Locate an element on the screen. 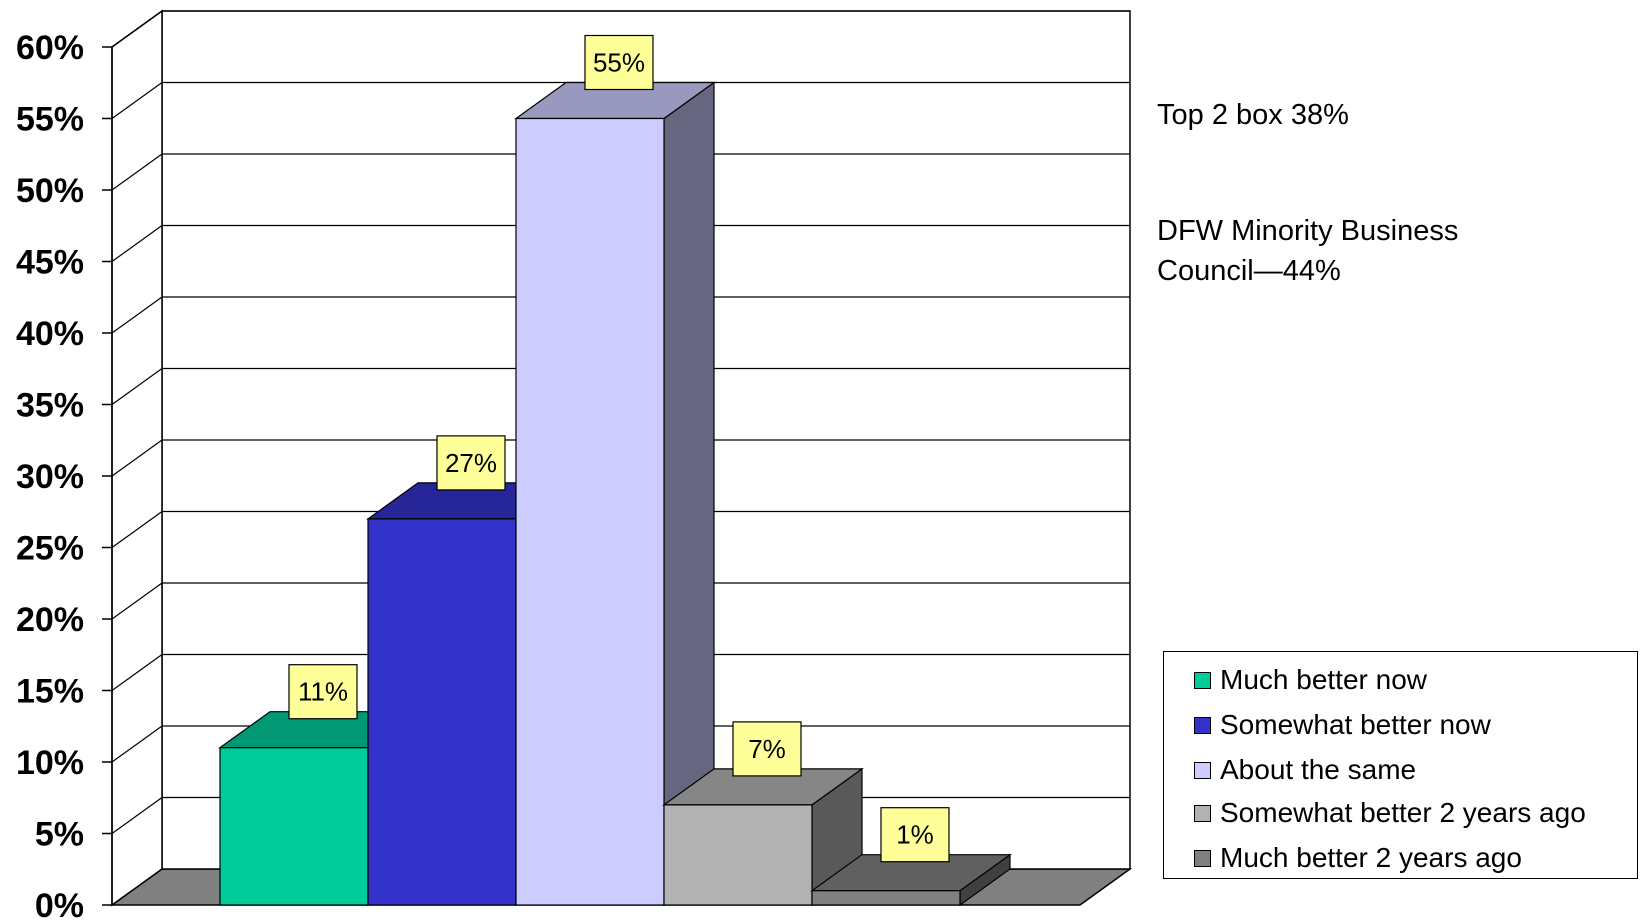 This screenshot has height=922, width=1643. legend-item-much-better-2-years-ago: Much better 2 years ago is located at coordinates (1358, 858).